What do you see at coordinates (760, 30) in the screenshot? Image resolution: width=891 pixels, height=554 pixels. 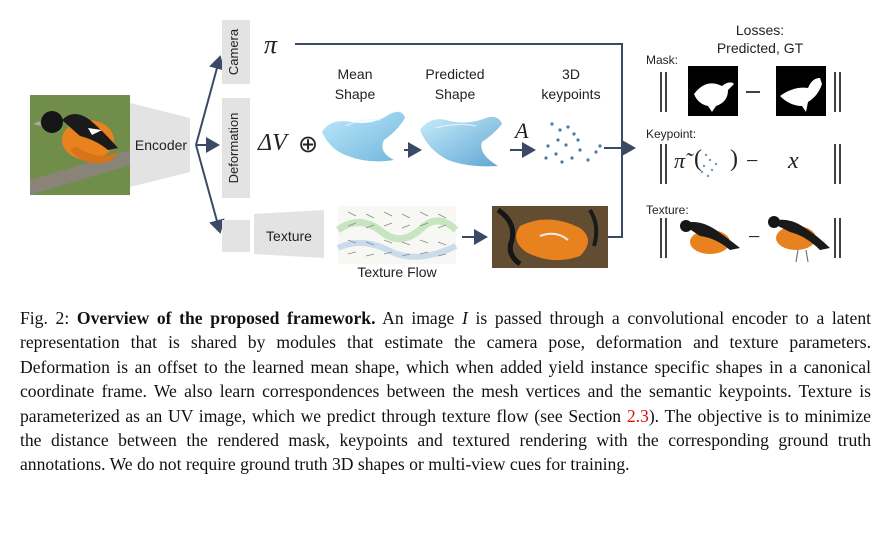 I see `losses-title: Losses:` at bounding box center [760, 30].